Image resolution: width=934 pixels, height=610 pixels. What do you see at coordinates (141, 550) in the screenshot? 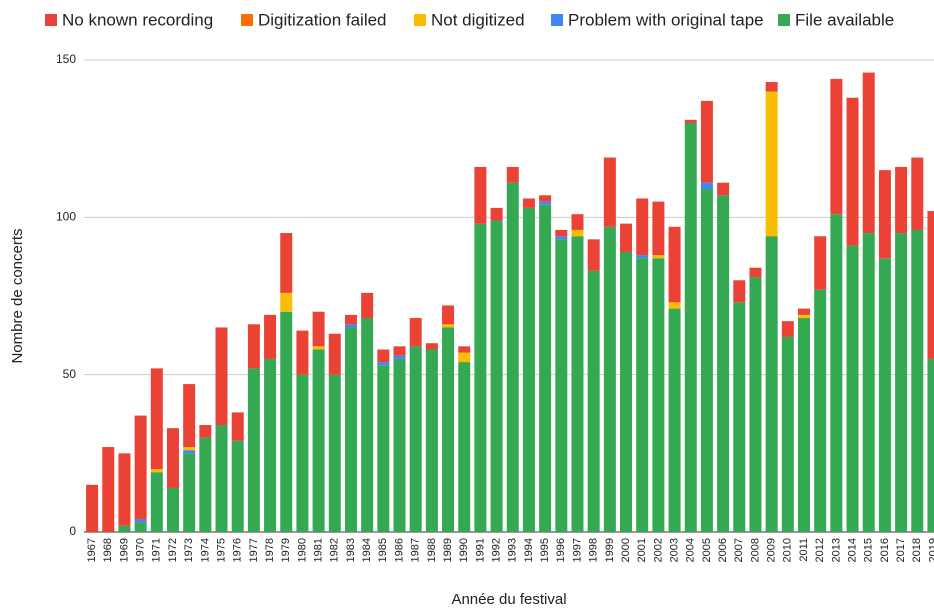
I see `x-tick-label: 1970` at bounding box center [141, 550].